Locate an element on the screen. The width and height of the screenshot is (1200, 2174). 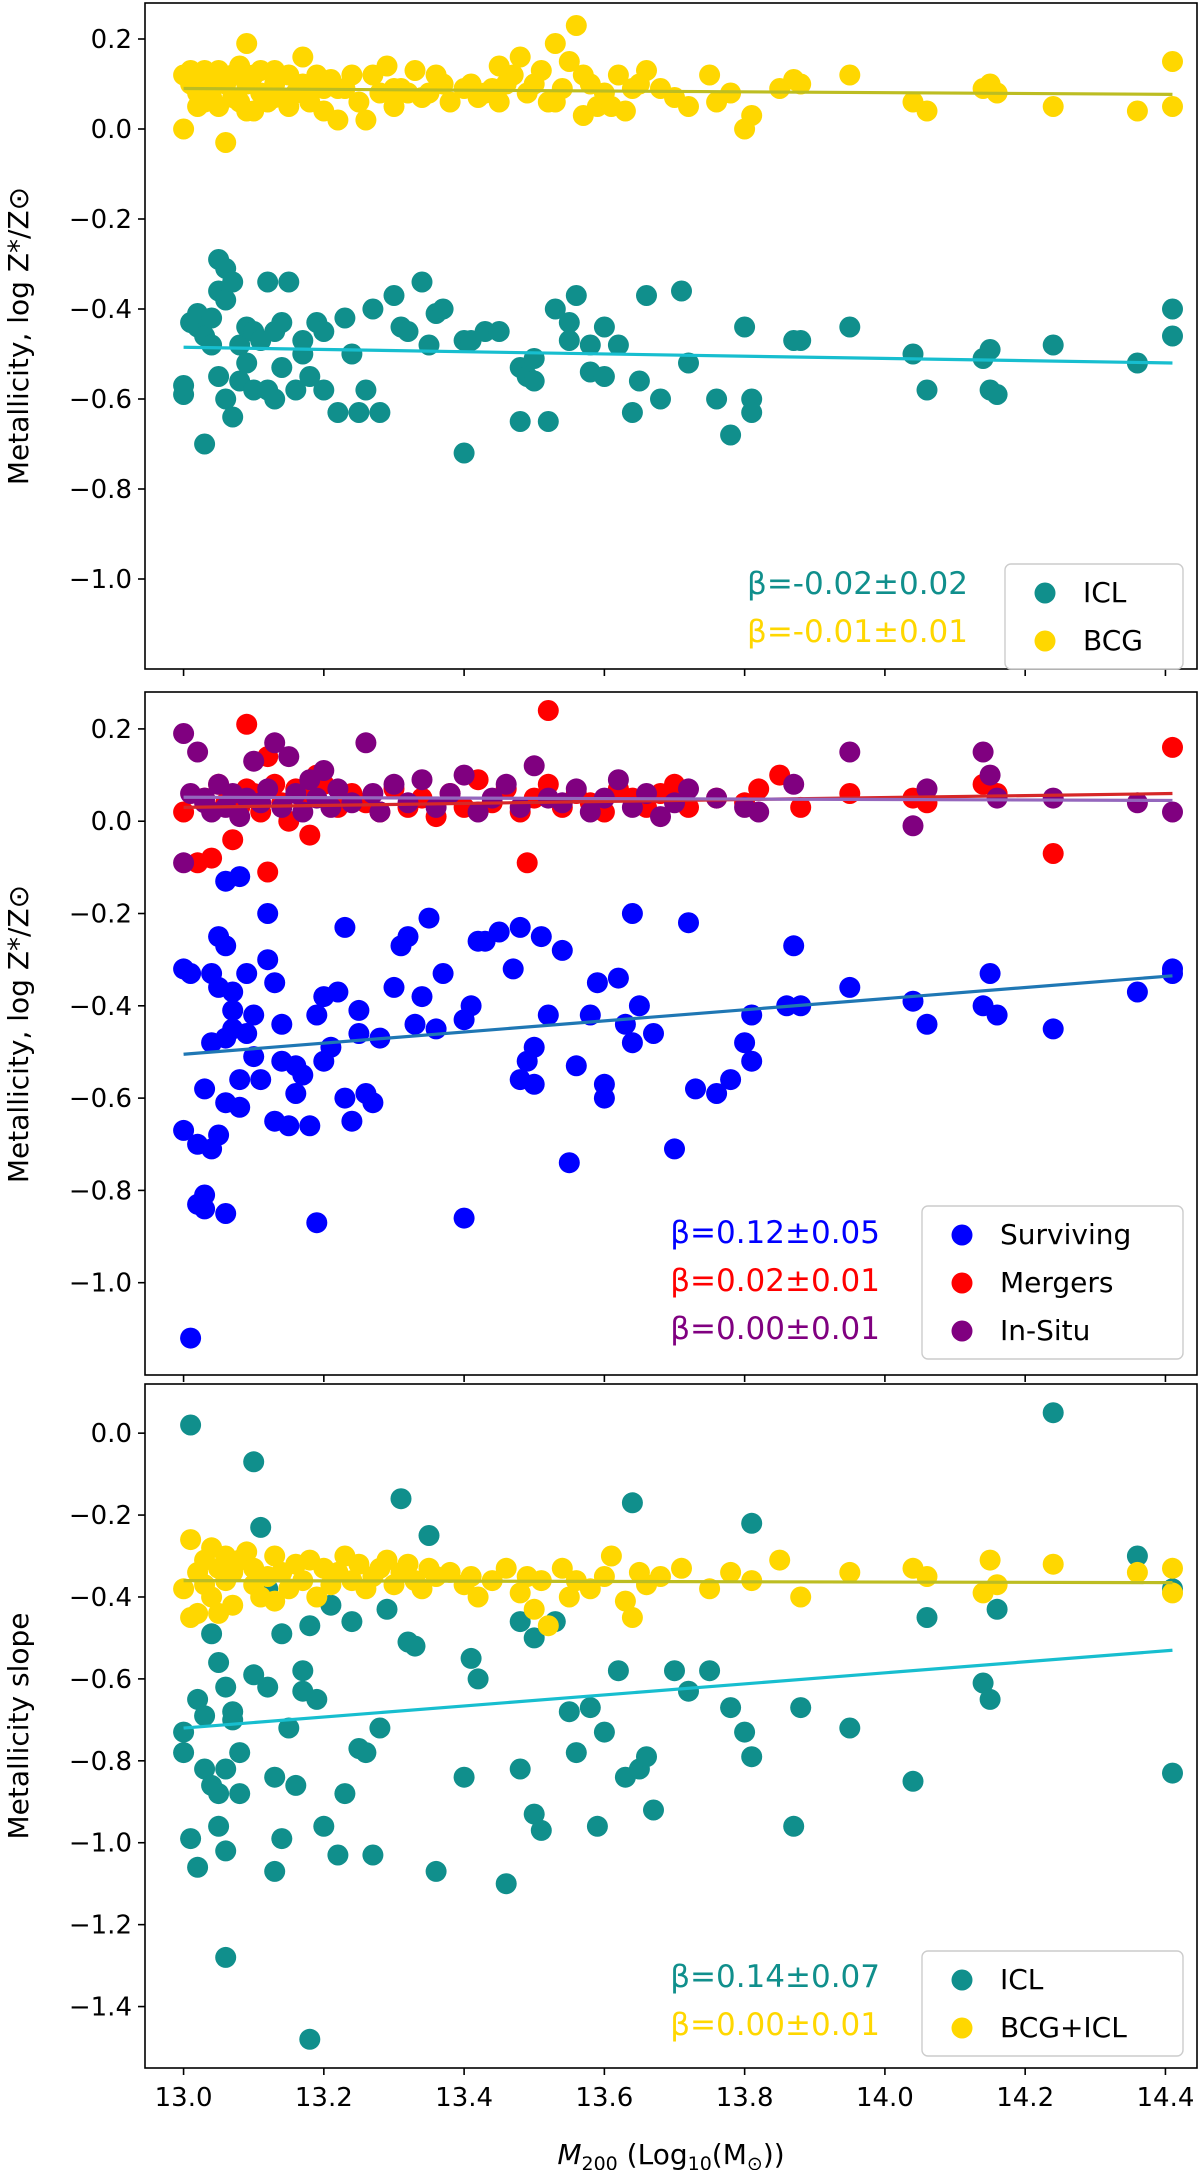
x-tick-label: 13.0 is located at coordinates (184, 2098).